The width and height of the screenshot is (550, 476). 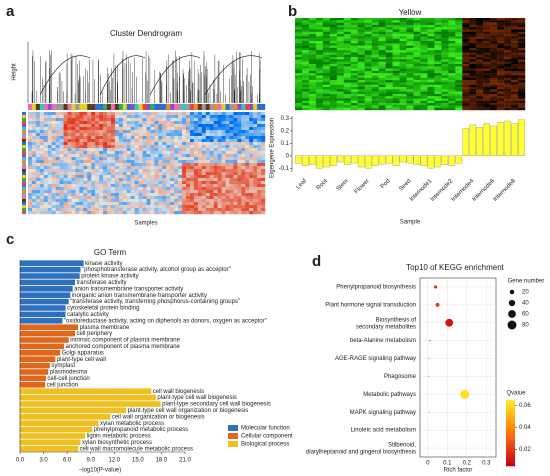 I want to click on x-tick-label: Root, so click(x=322, y=184).